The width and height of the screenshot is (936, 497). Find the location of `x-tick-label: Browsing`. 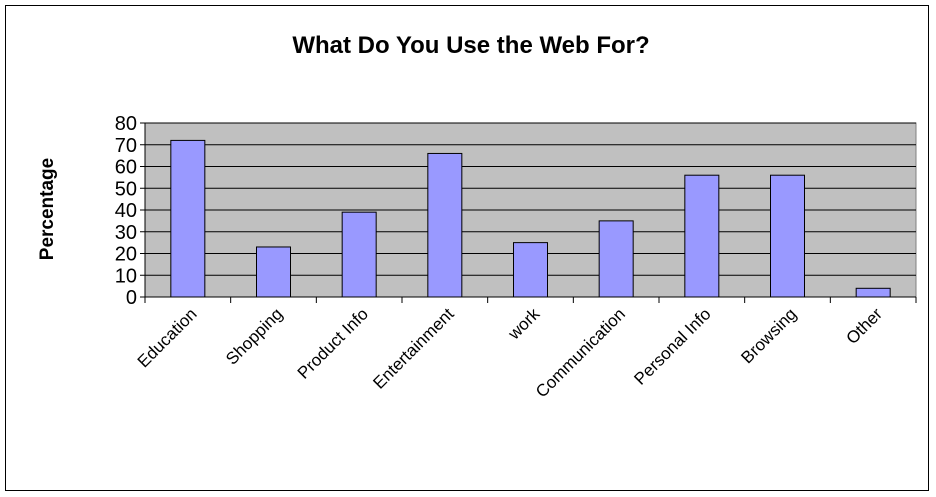

x-tick-label: Browsing is located at coordinates (768, 335).